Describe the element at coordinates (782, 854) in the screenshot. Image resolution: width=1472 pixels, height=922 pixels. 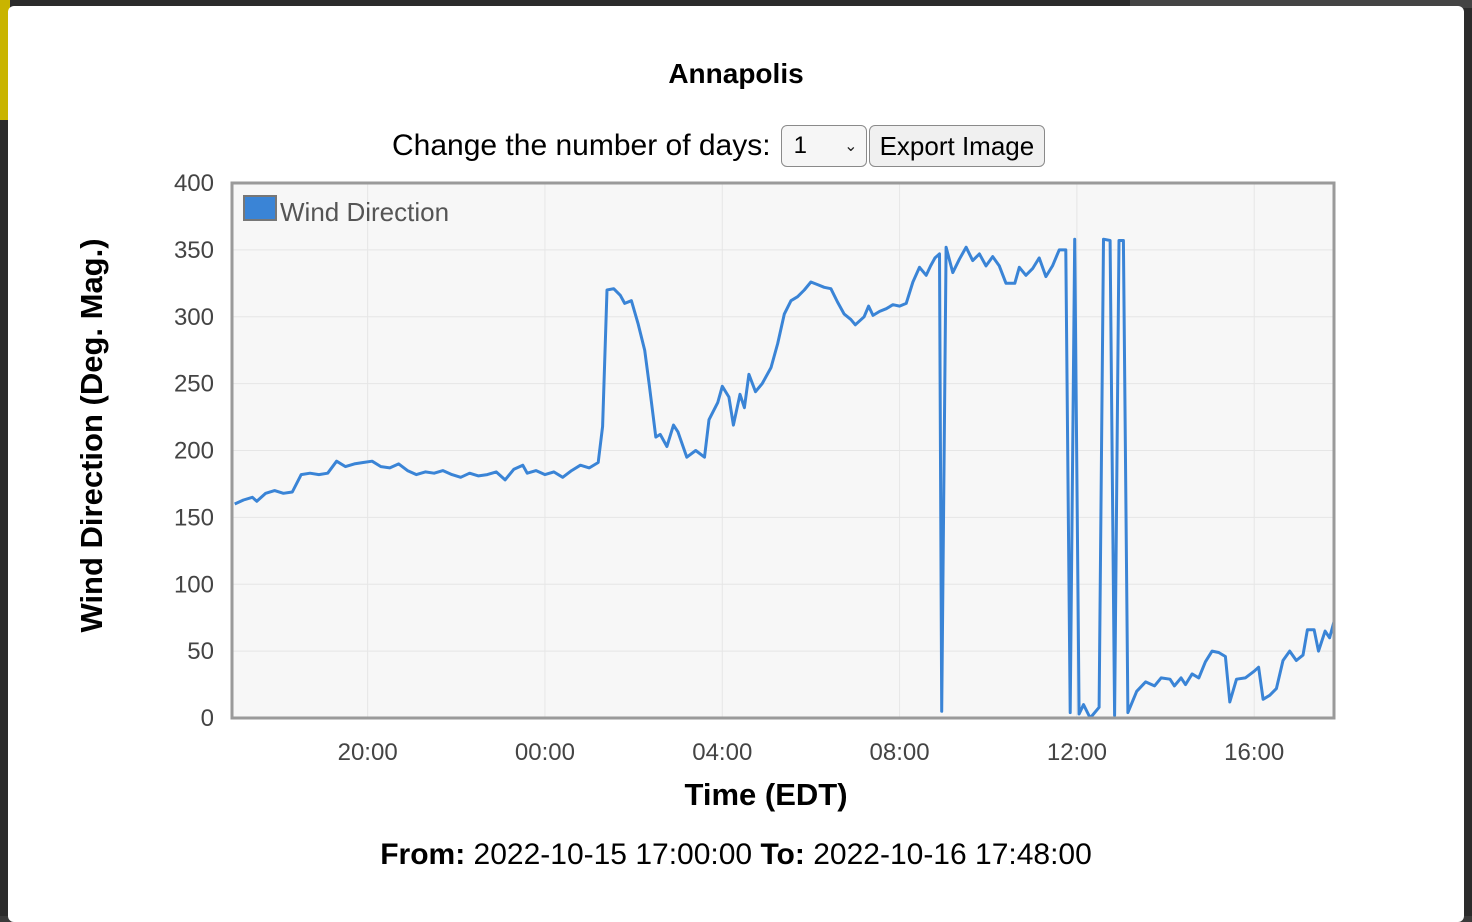
I see `to-label: To:` at that location.